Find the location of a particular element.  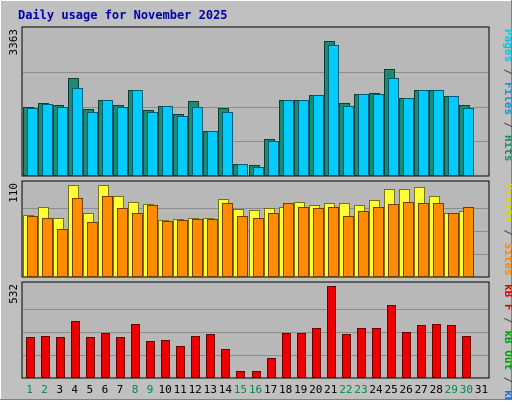

x-tick-label-13: 13 is located at coordinates (210, 389).